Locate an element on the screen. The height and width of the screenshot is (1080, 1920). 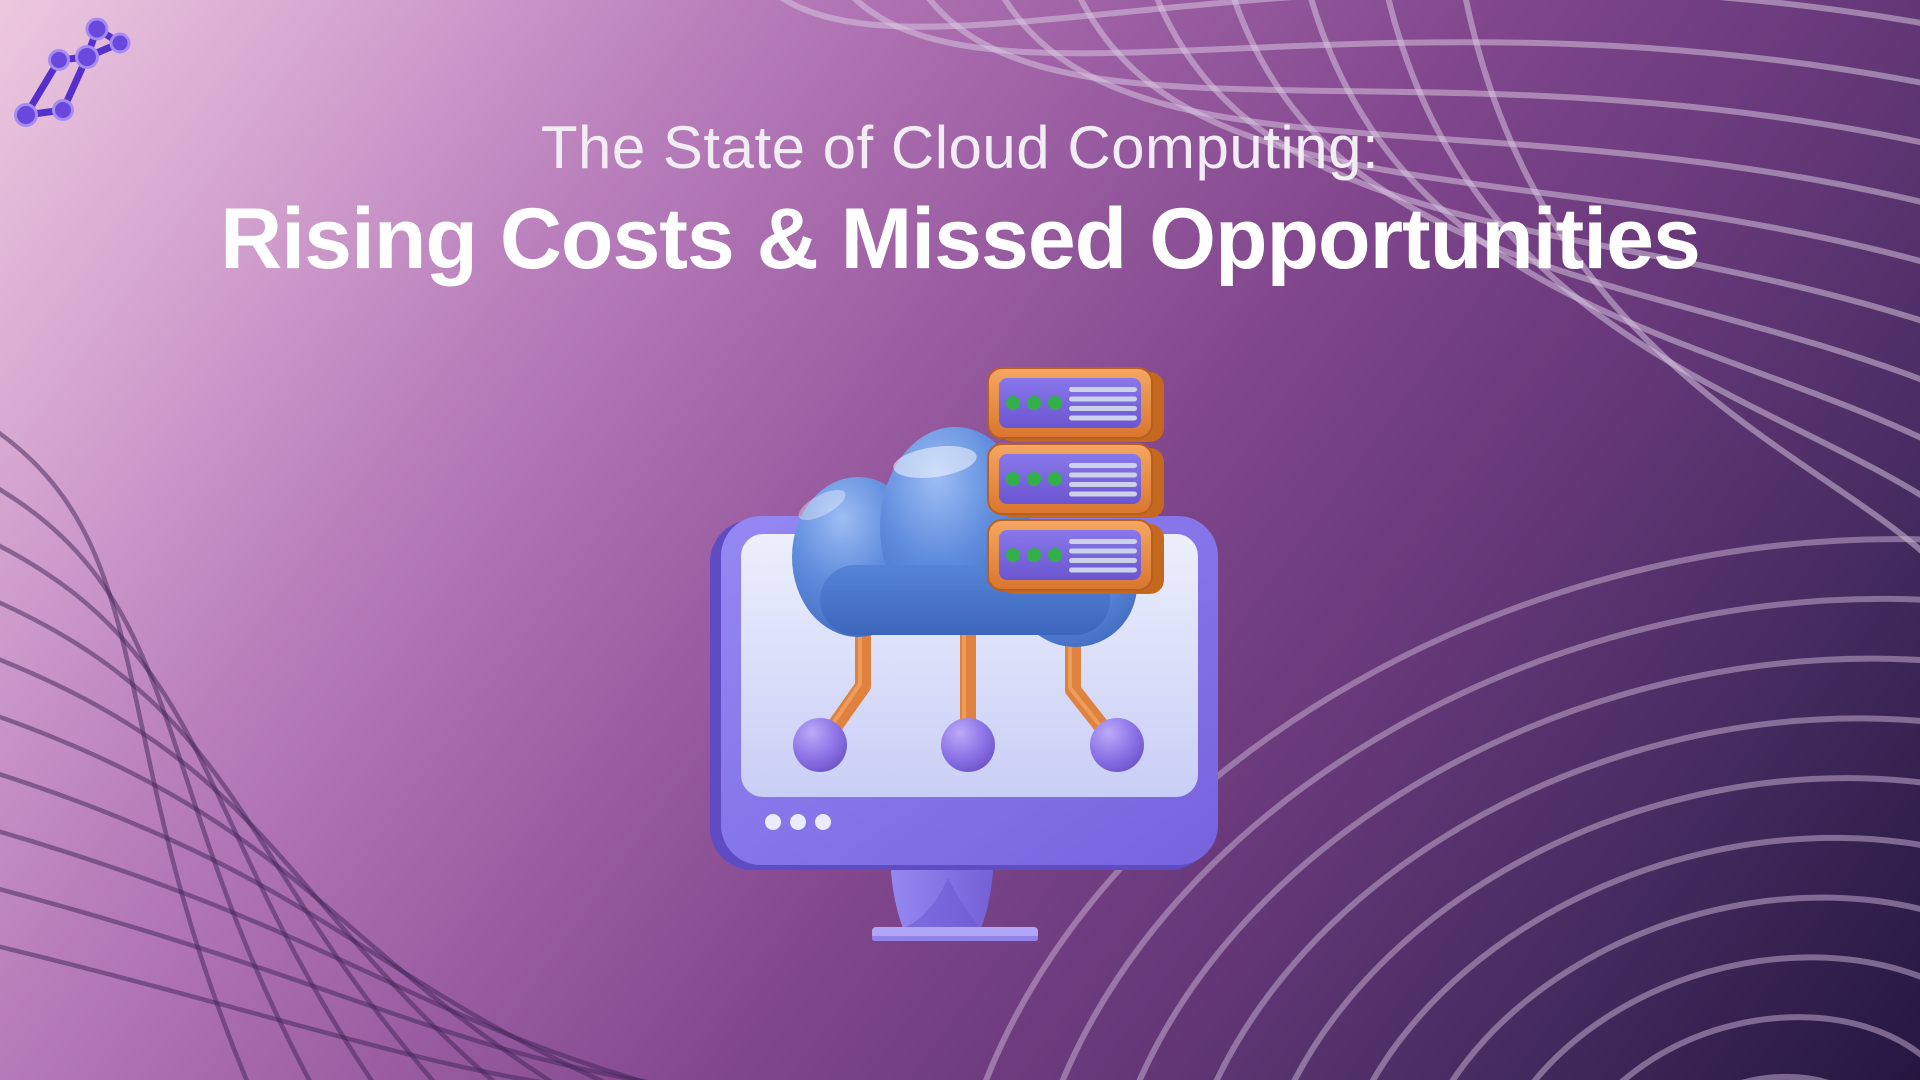
monitor-icon is located at coordinates (964, 693).